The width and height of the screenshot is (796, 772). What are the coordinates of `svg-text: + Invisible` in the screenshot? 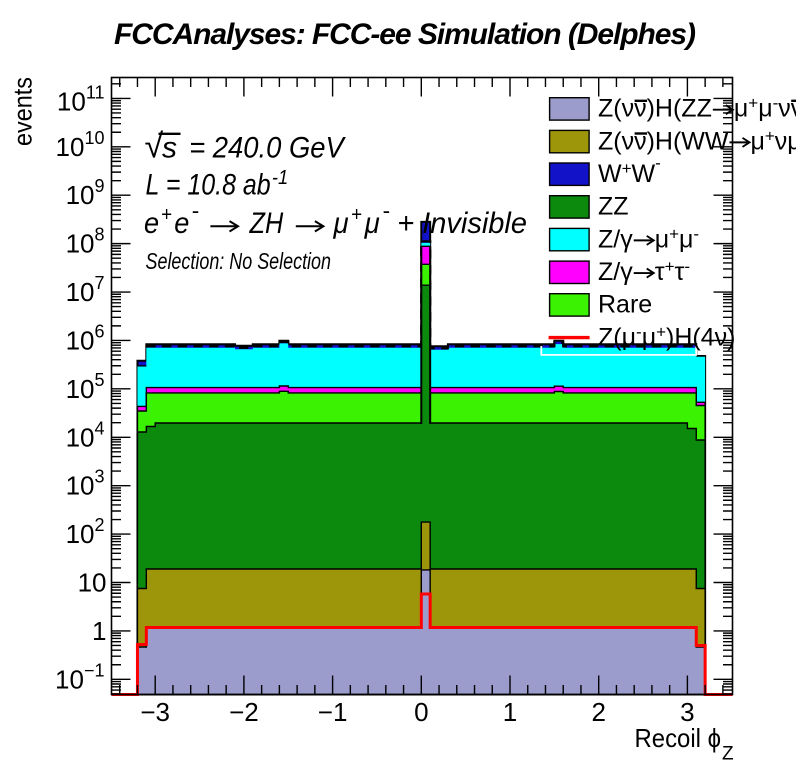 It's located at (462, 223).